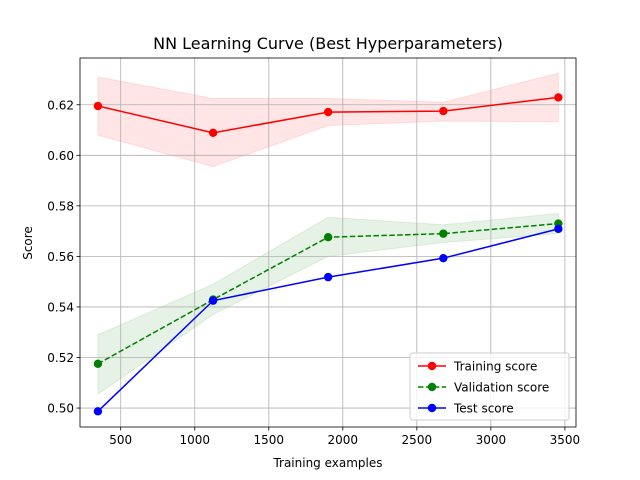 This screenshot has height=480, width=640. I want to click on legend-label-test-score: Test score, so click(483, 409).